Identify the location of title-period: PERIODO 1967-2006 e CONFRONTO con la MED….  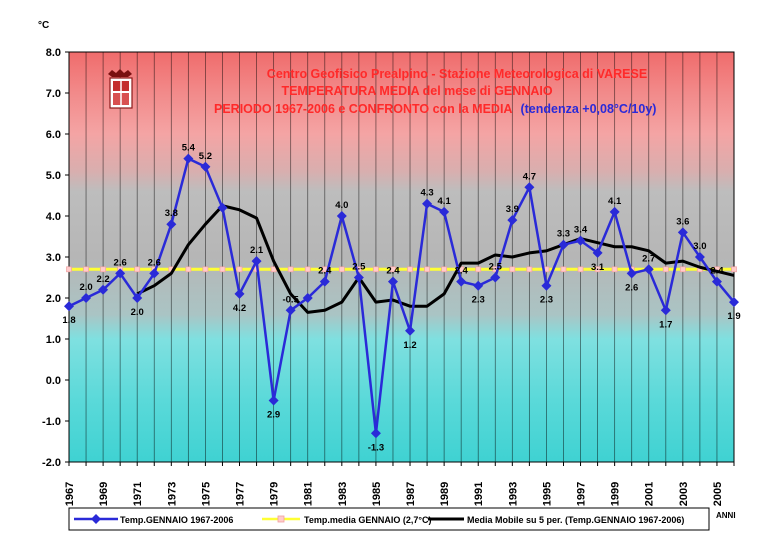
(363, 109).